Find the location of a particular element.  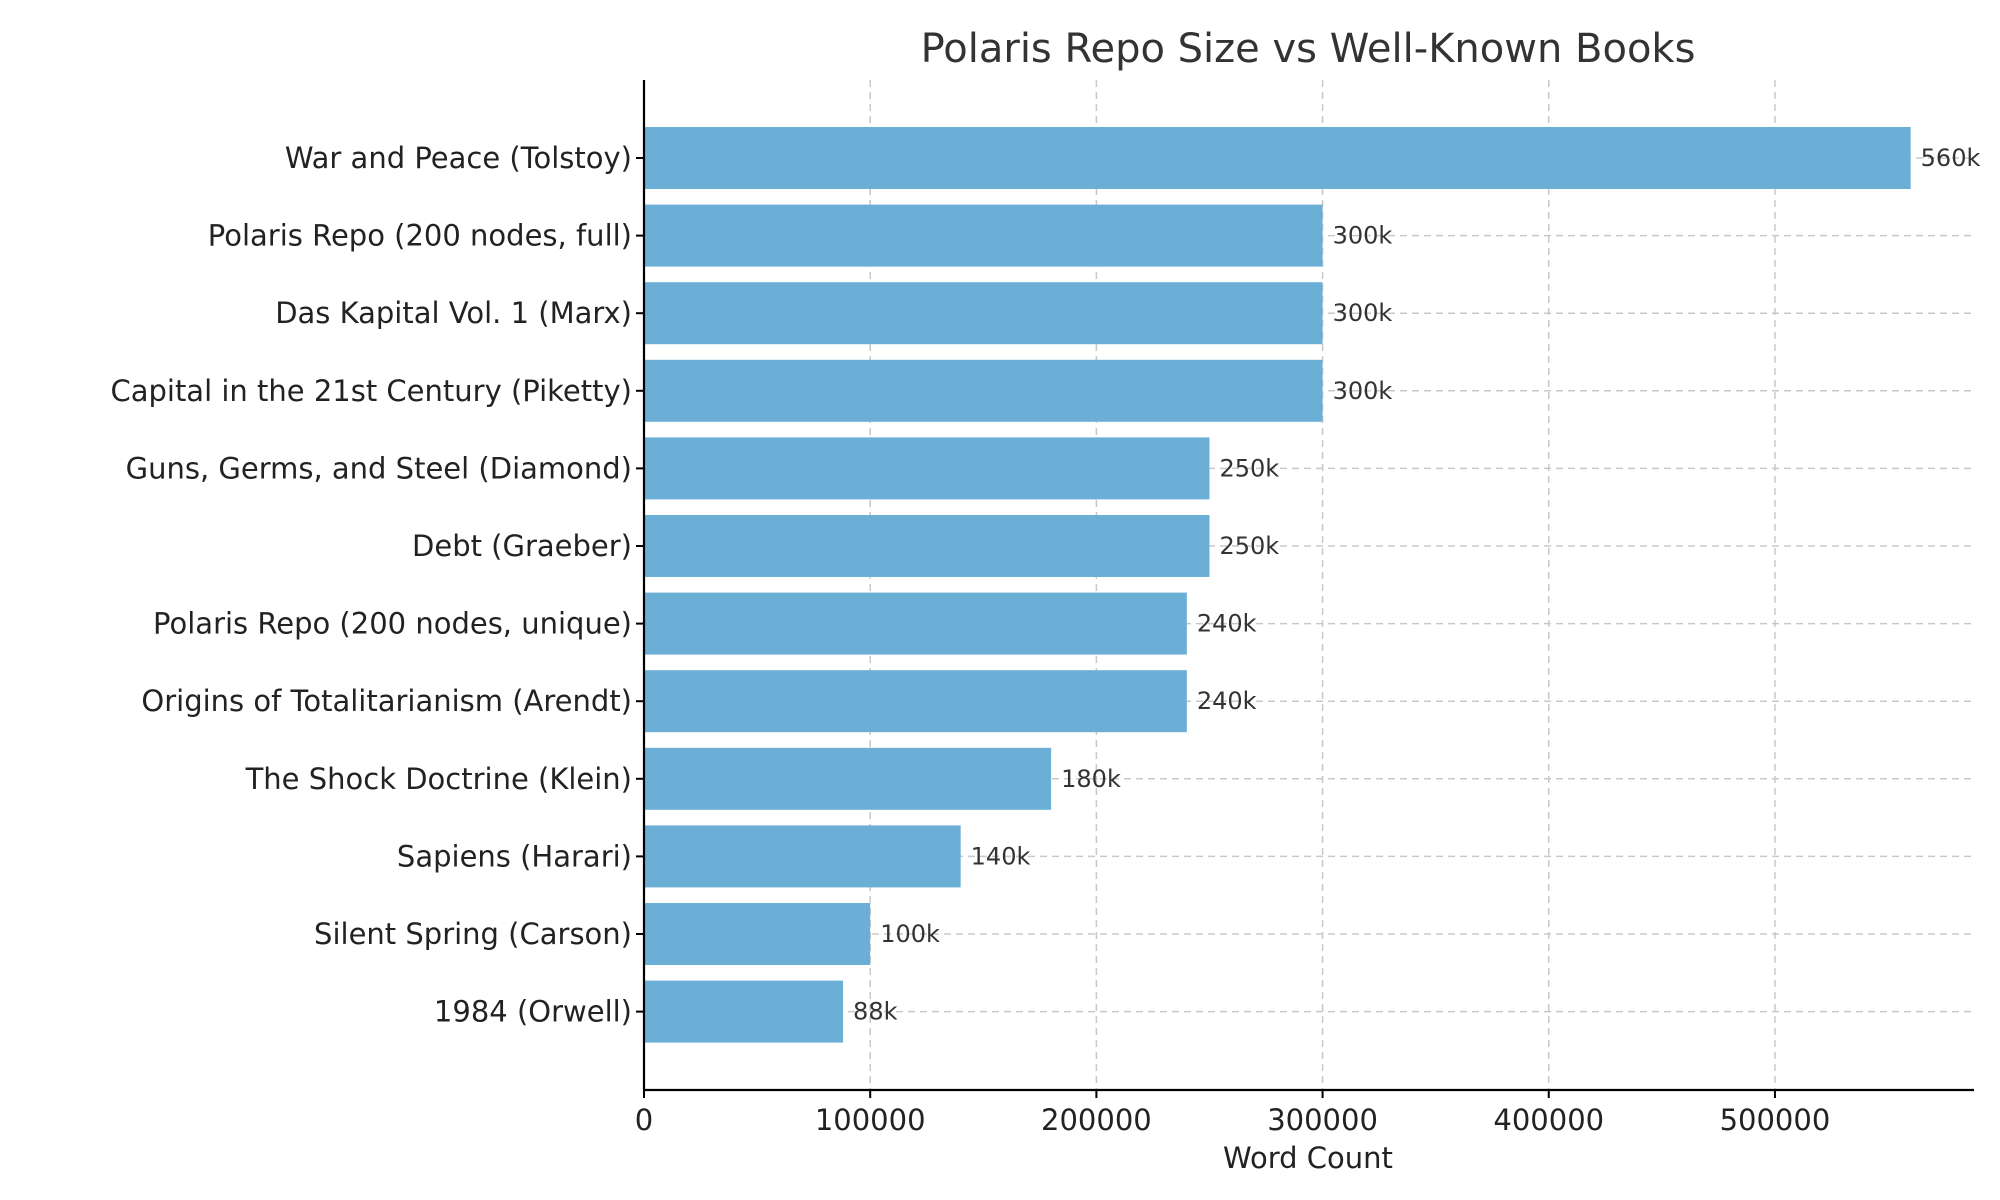

category-label: Silent Spring (Carson) is located at coordinates (473, 934).